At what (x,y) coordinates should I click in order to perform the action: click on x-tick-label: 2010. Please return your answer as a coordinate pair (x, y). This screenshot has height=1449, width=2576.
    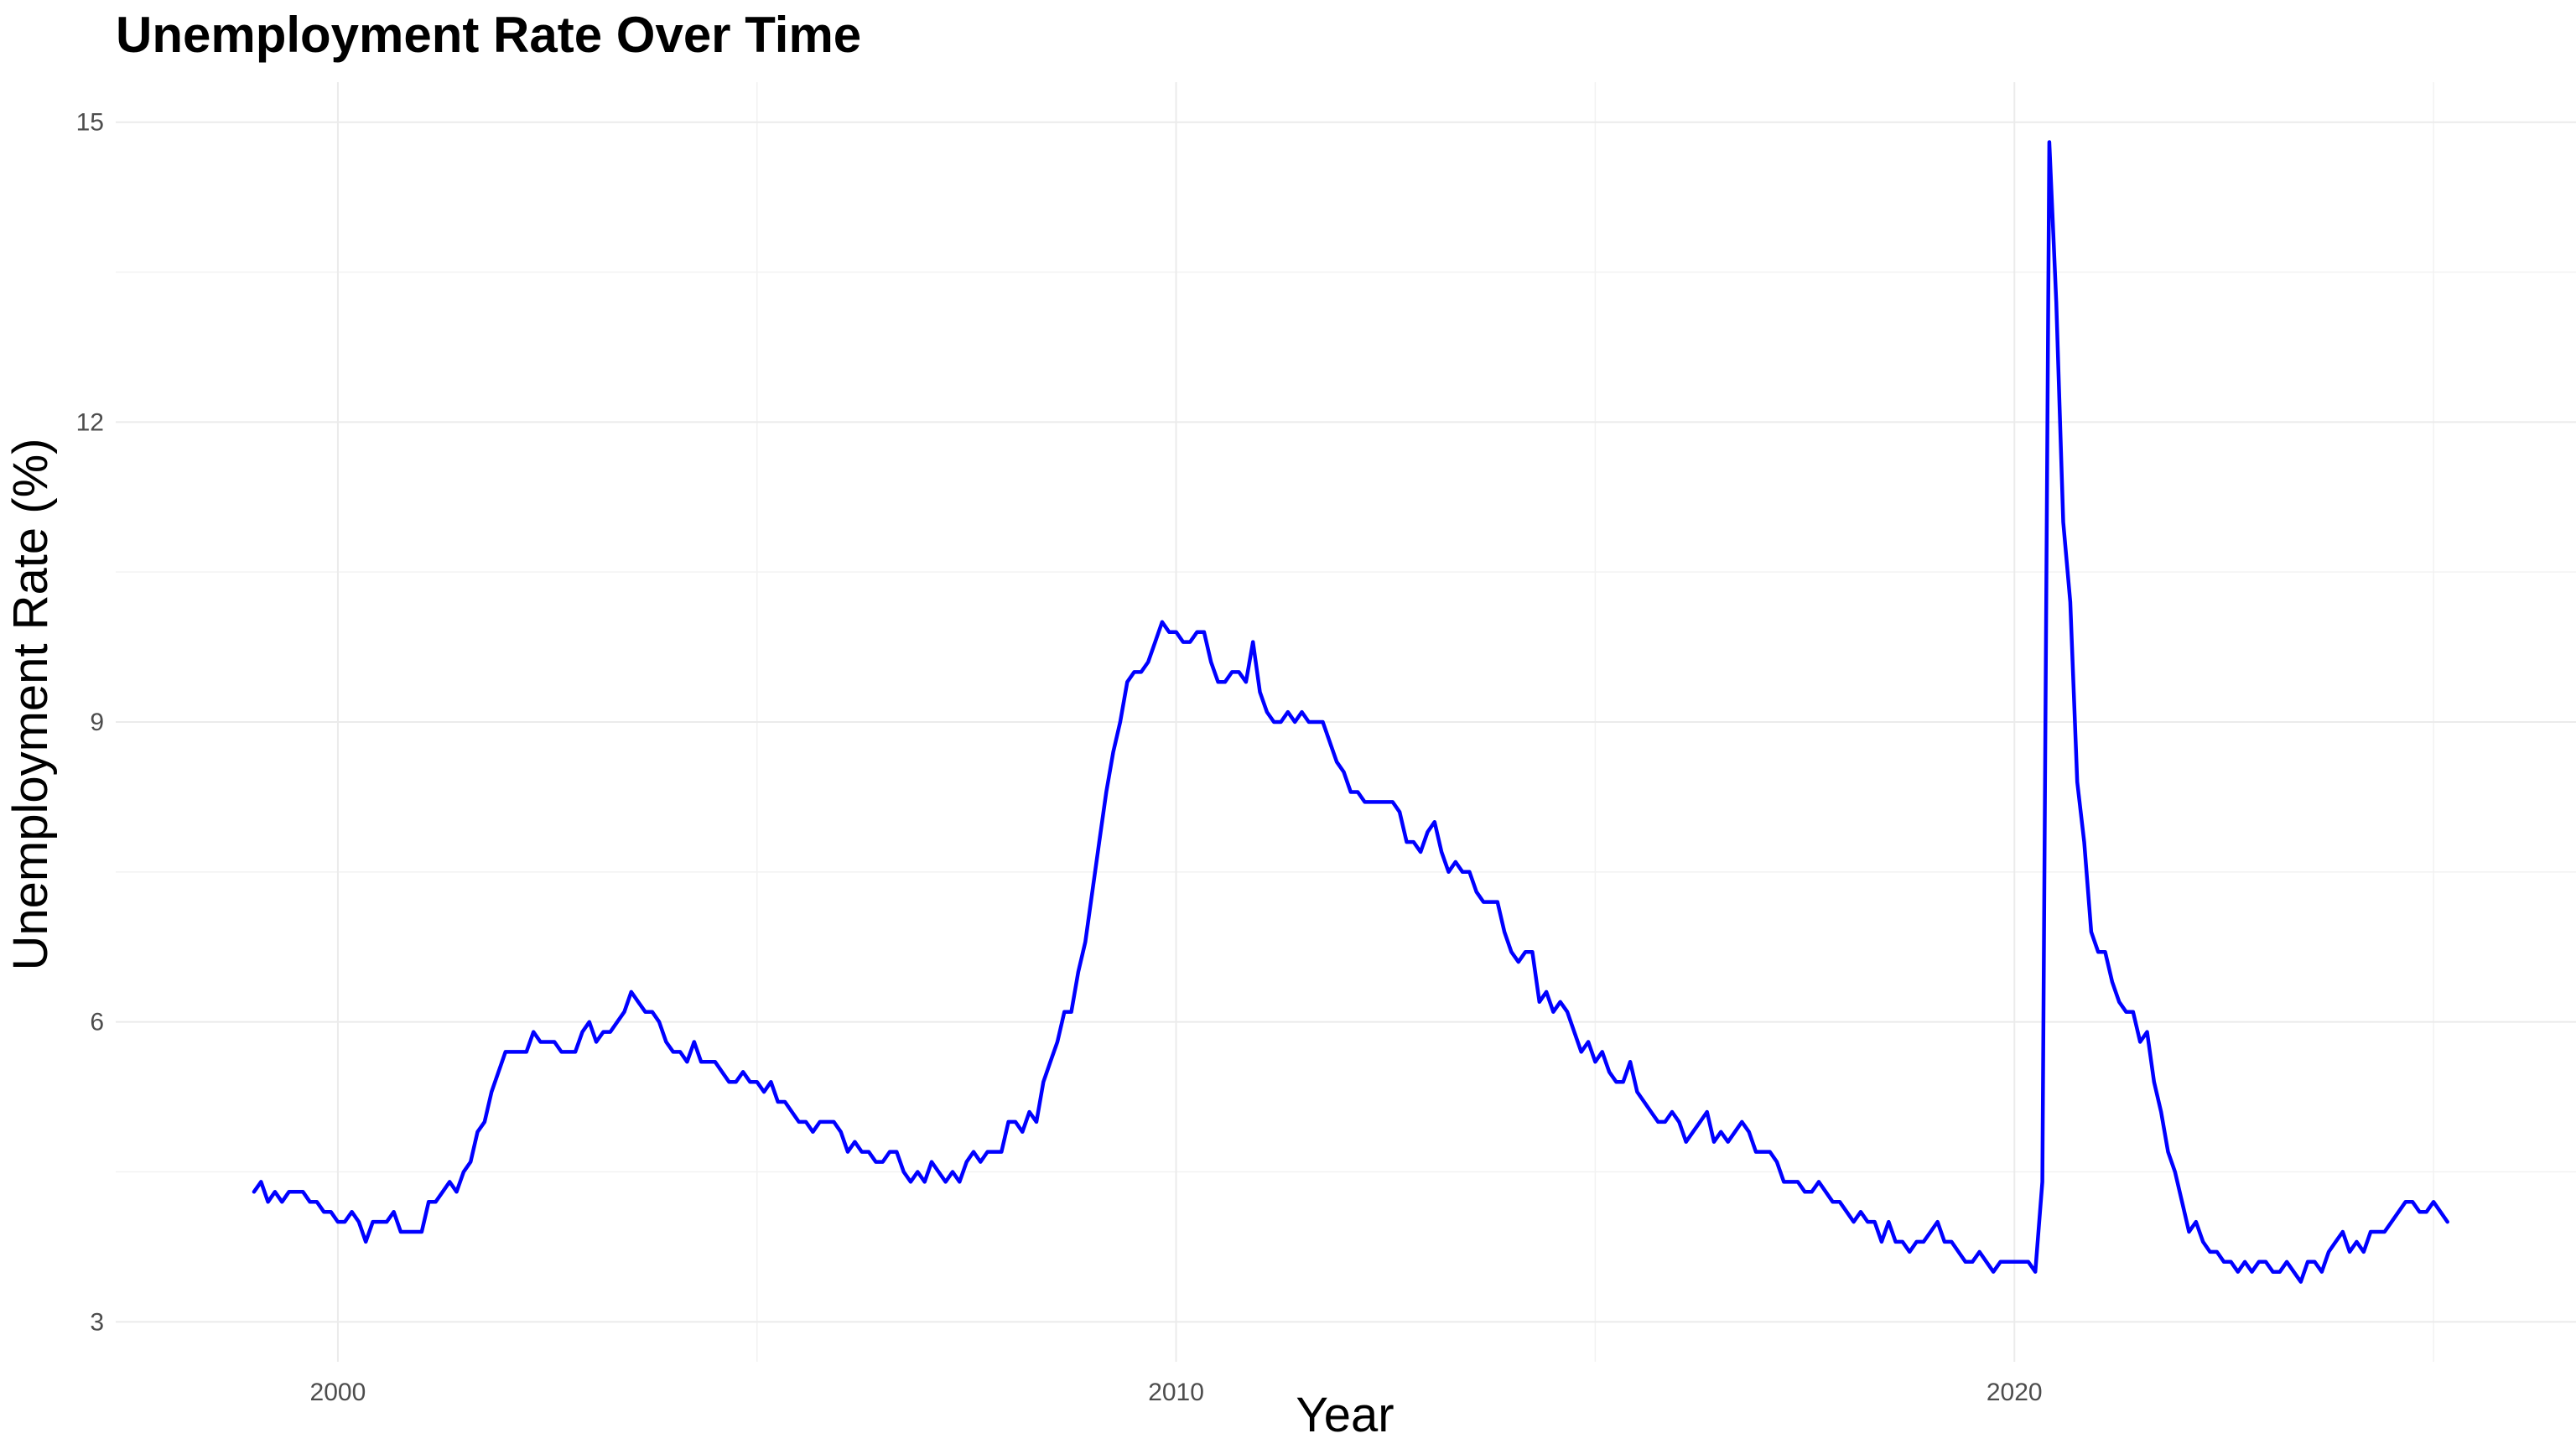
    Looking at the image, I should click on (1176, 1392).